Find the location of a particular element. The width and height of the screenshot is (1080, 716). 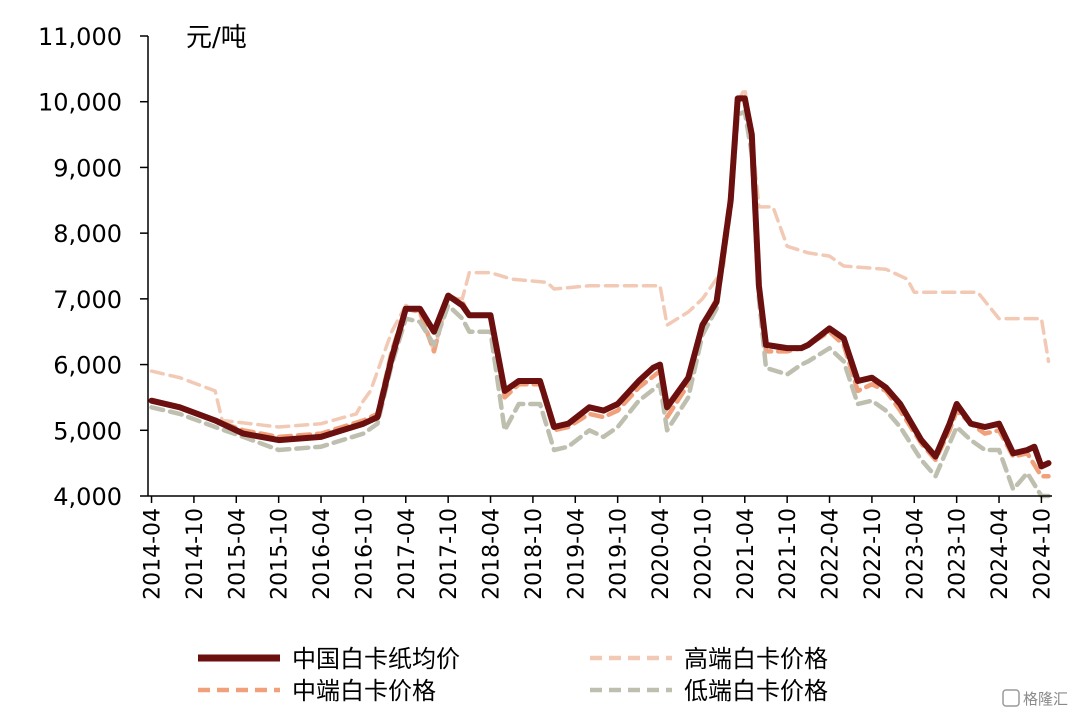

unit-label: 元/吨 is located at coordinates (216, 38).